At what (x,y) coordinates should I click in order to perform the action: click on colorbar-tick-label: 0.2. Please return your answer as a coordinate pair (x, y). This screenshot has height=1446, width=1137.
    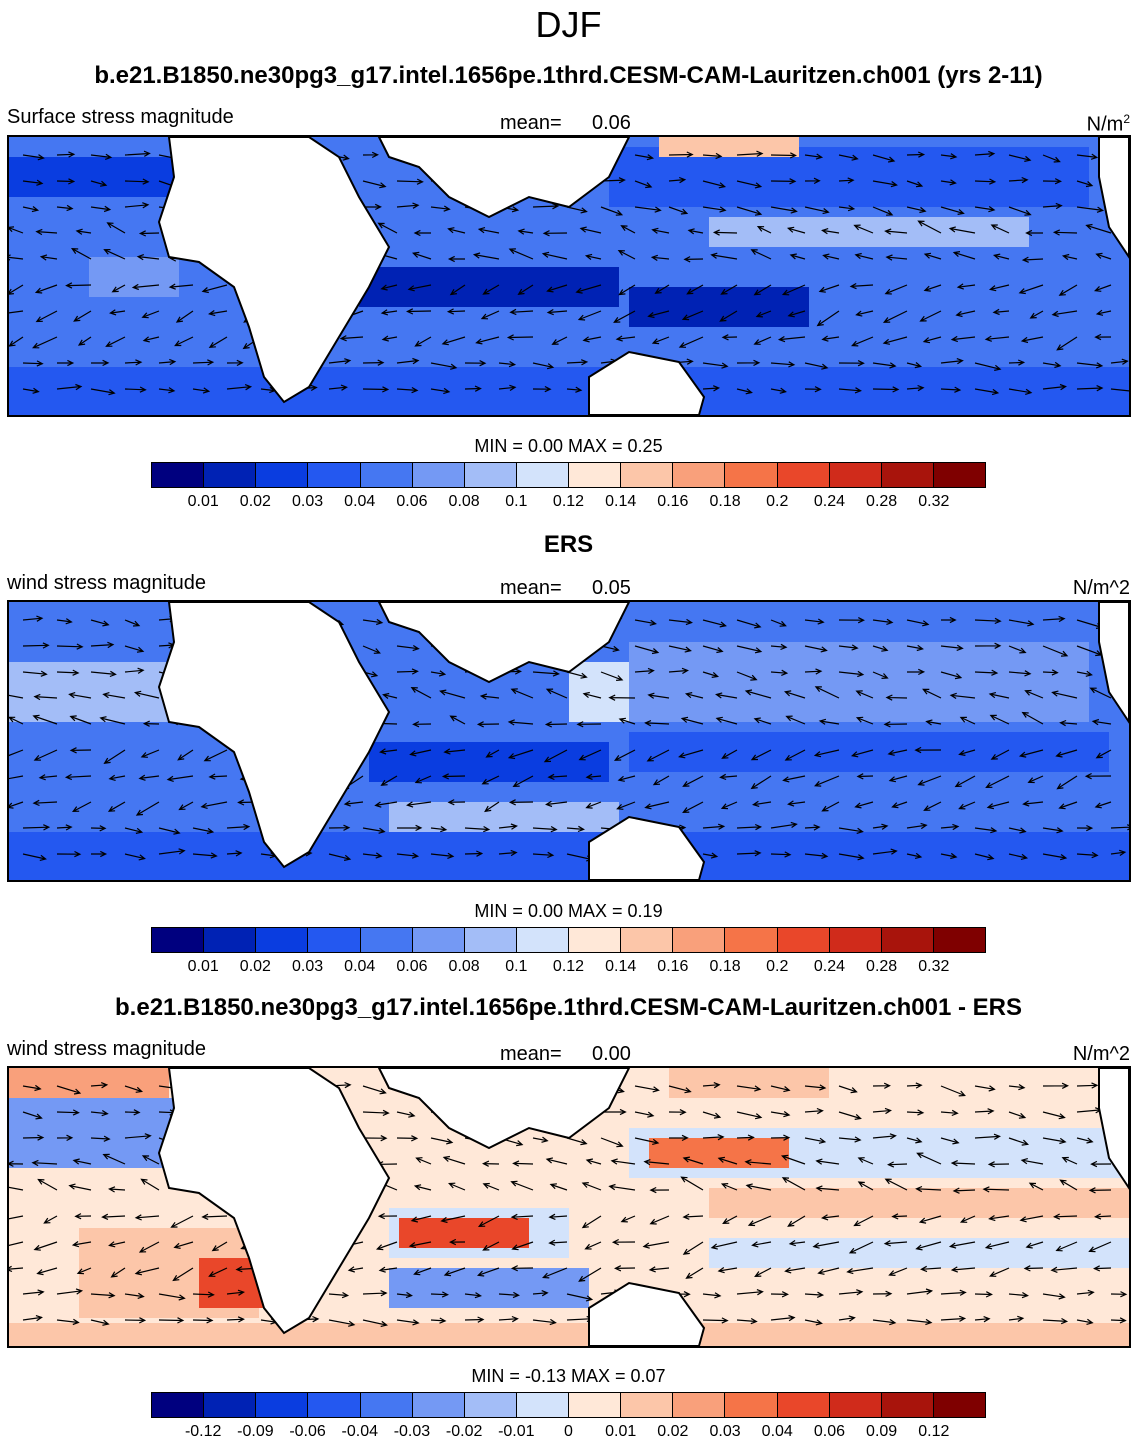
    Looking at the image, I should click on (777, 966).